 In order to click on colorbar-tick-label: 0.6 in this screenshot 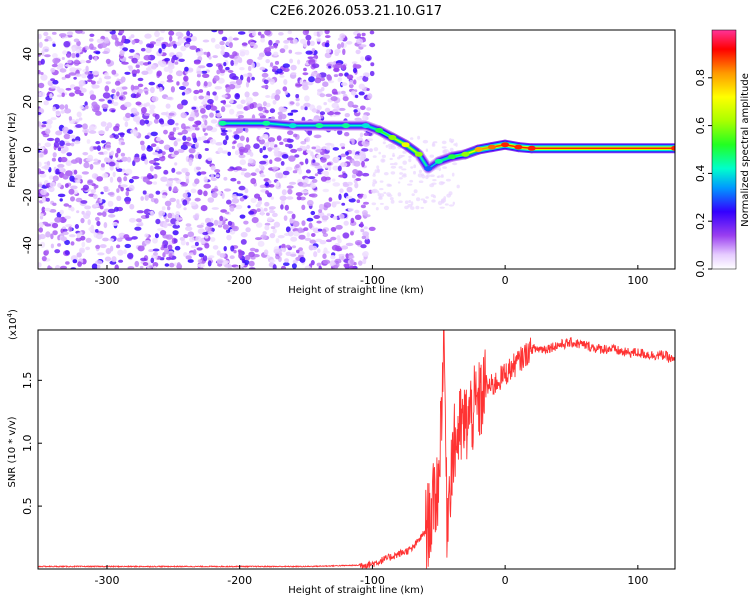, I will do `click(700, 126)`.